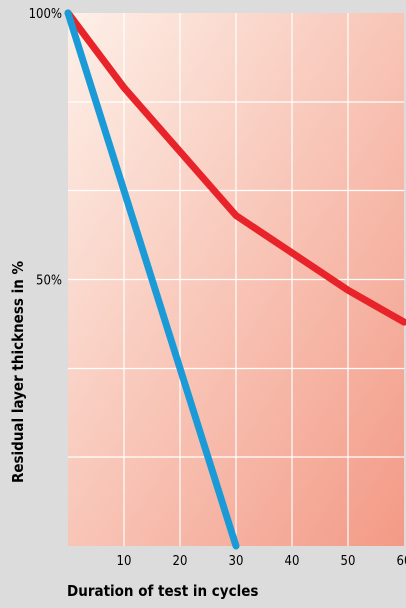 Image resolution: width=406 pixels, height=608 pixels. What do you see at coordinates (292, 561) in the screenshot?
I see `x-tick-label: 40` at bounding box center [292, 561].